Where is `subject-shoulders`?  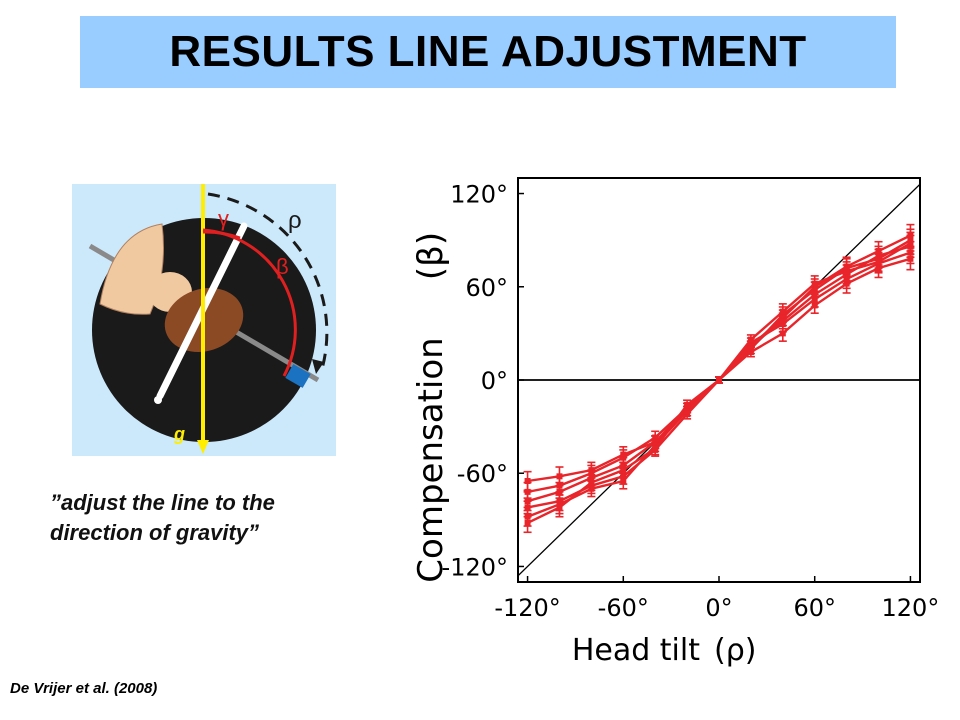
subject-shoulders is located at coordinates (131, 269).